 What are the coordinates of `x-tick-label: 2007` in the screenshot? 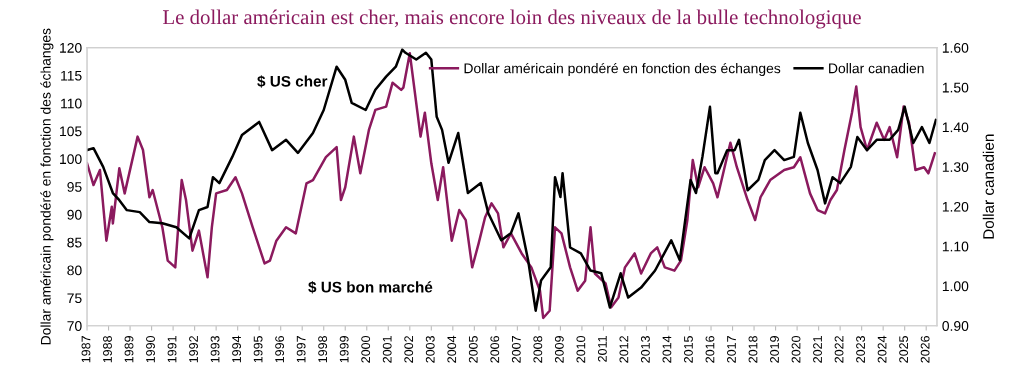 It's located at (516, 349).